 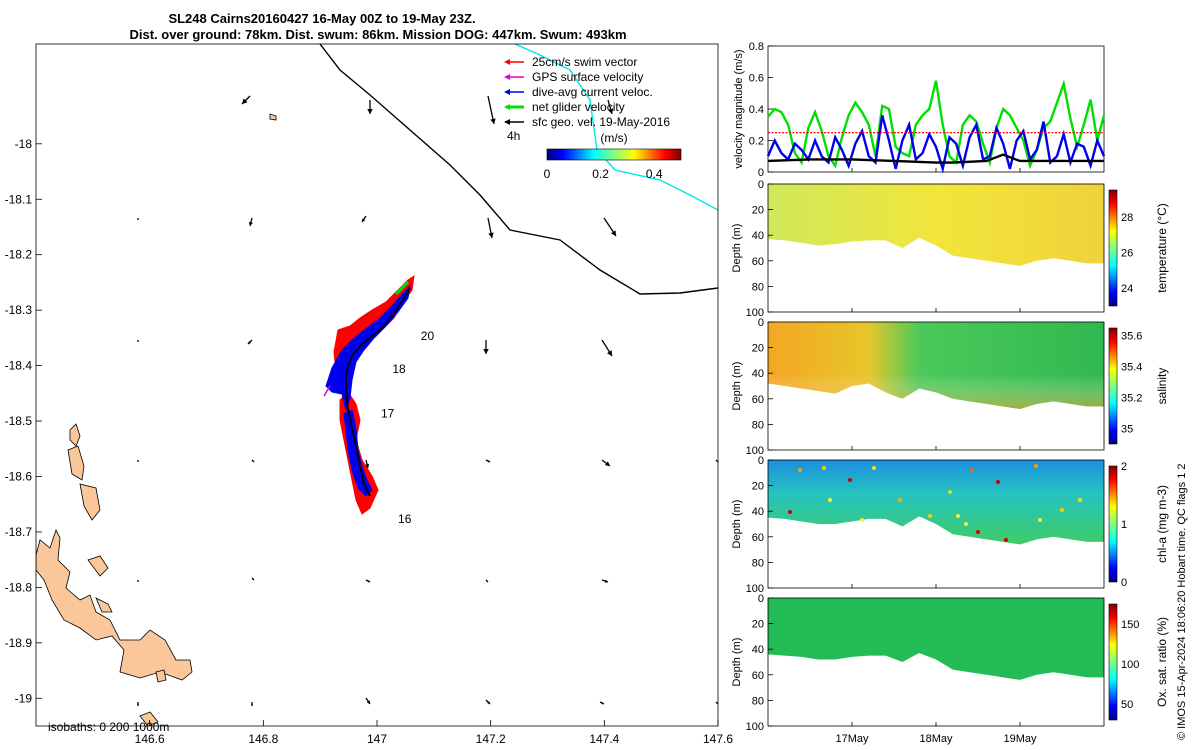 I want to click on temperature-colorbar-tick-label: 24, so click(x=1127, y=289).